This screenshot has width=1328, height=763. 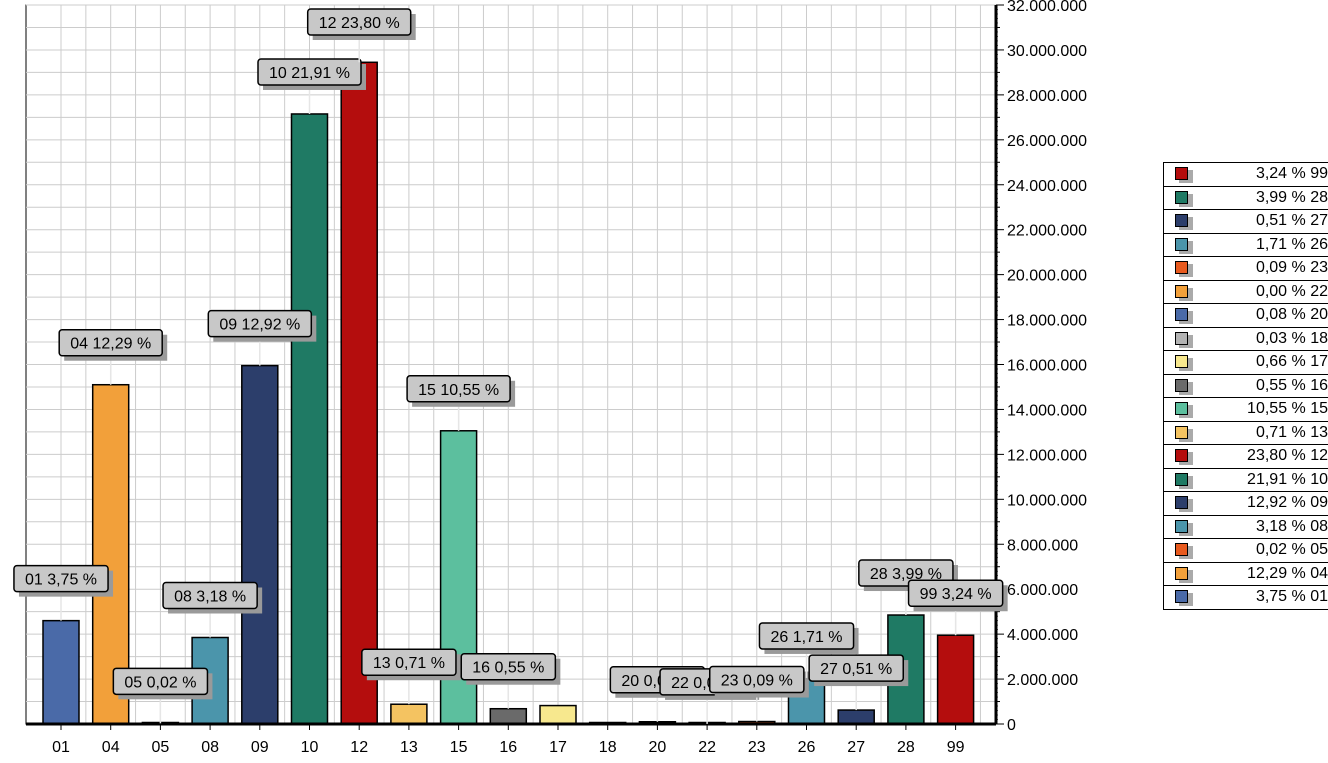 I want to click on data-label-text: 12 23,80 %, so click(x=359, y=23).